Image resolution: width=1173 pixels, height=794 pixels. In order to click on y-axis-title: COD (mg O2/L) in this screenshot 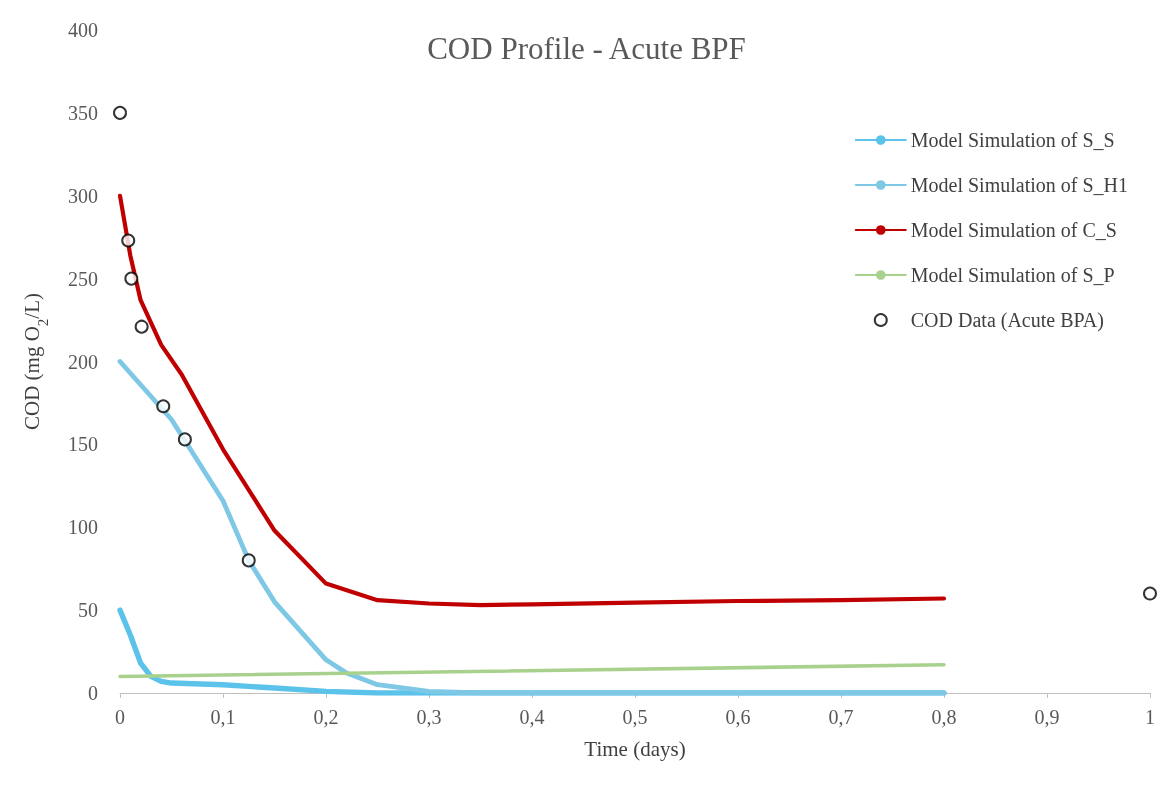, I will do `click(35, 361)`.